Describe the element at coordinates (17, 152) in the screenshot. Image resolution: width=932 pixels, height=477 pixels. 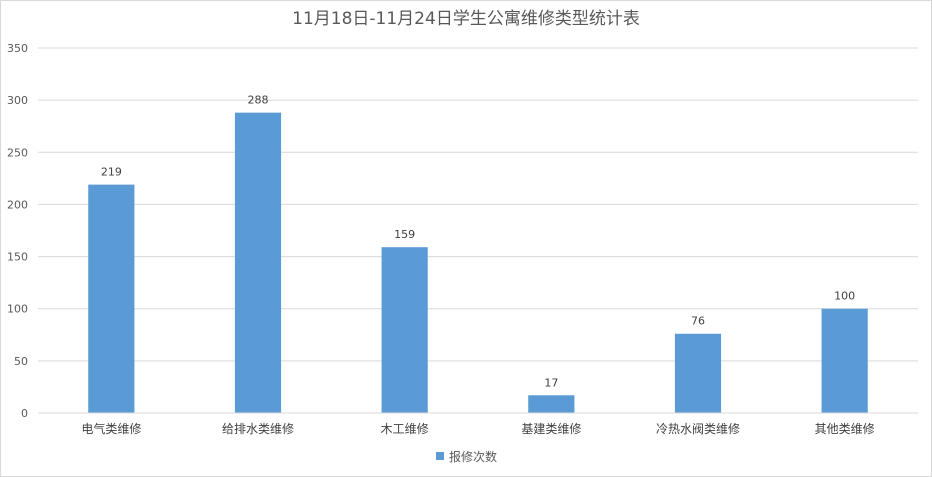
I see `y-tick-label: 250` at that location.